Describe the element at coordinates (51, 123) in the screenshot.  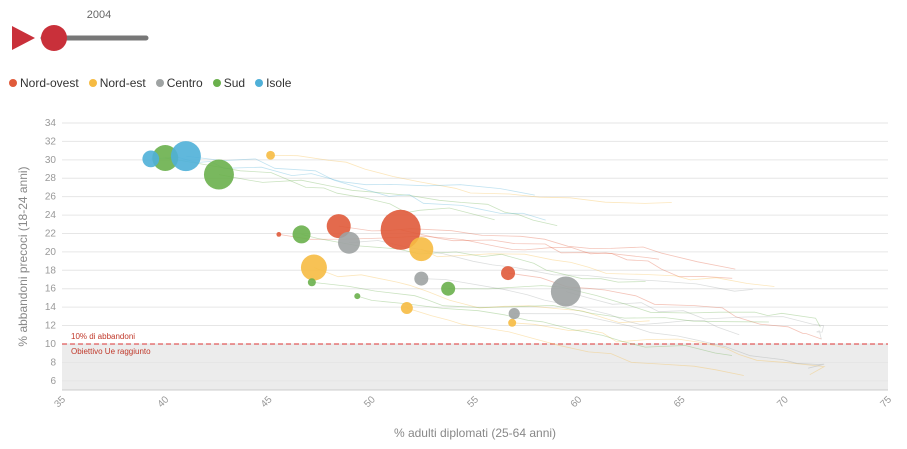
I see `y-tick-label: 34` at that location.